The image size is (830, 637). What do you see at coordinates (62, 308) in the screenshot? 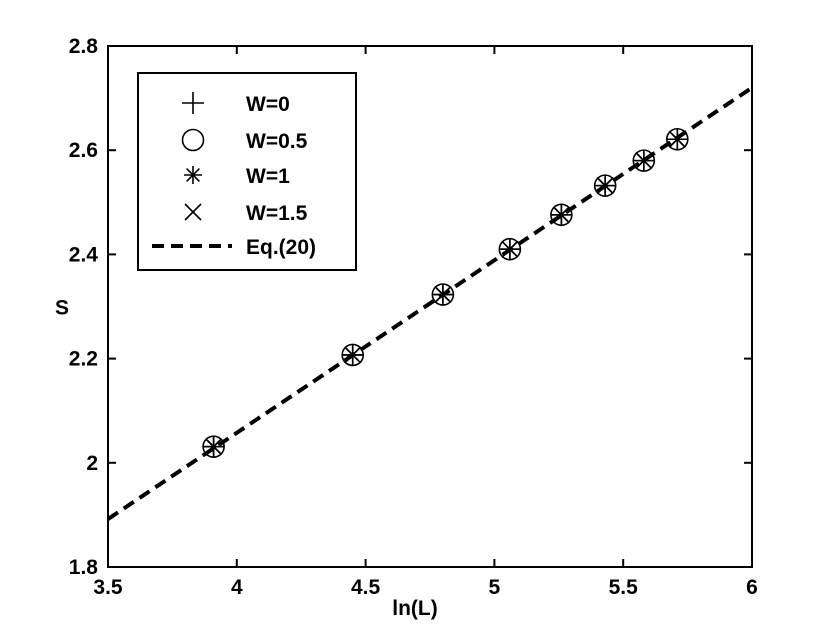
I see `y-axis-label: S` at bounding box center [62, 308].